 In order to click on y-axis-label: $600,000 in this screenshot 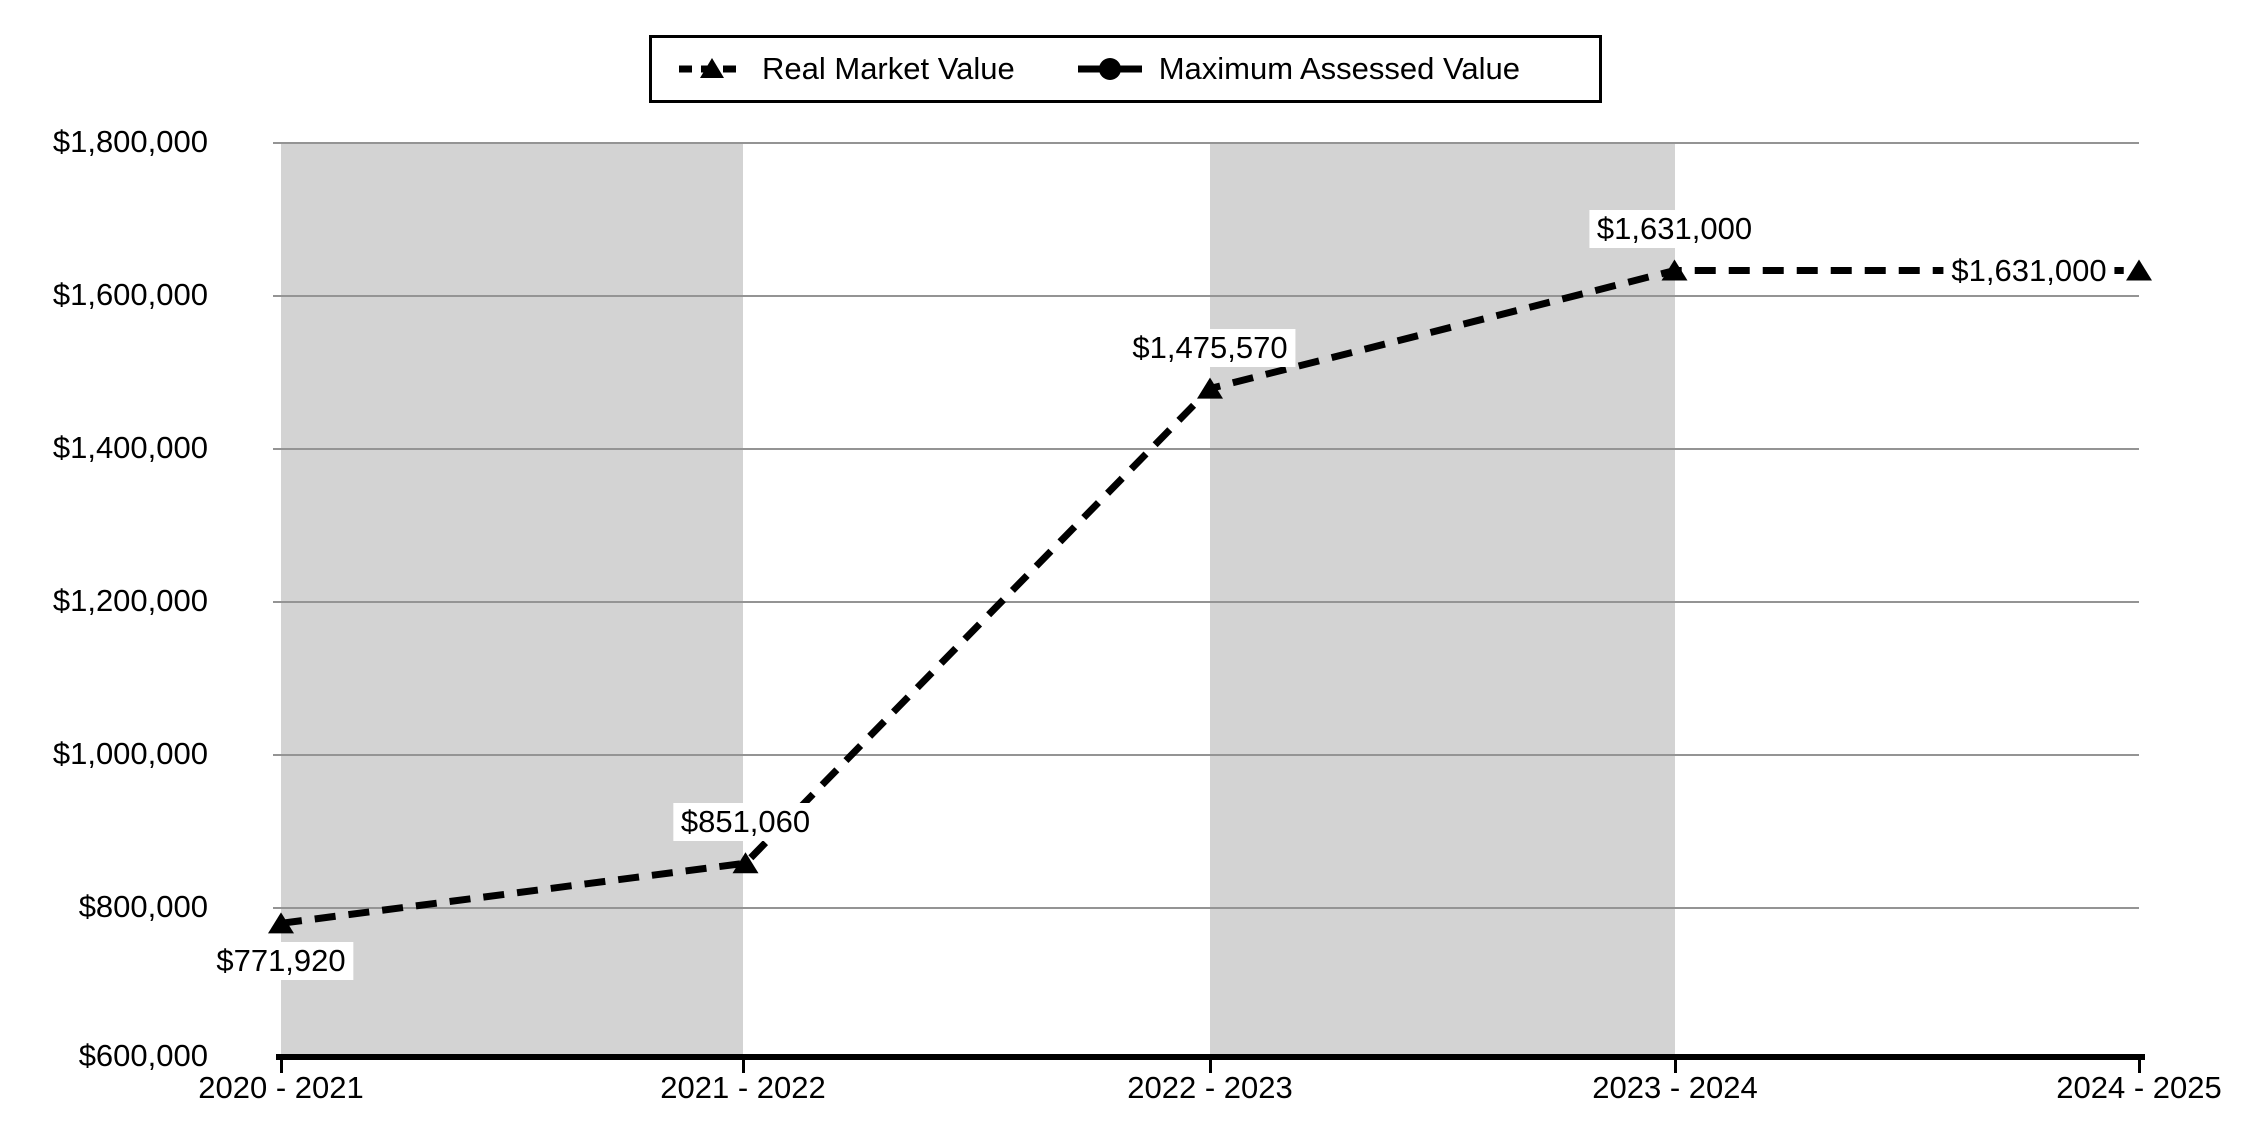, I will do `click(143, 1055)`.